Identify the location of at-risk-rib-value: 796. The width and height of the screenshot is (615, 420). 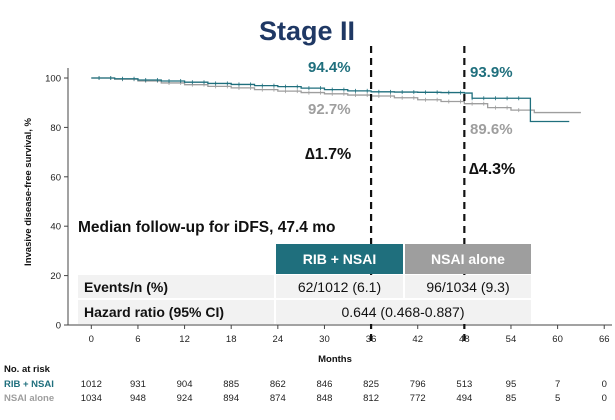
(418, 384).